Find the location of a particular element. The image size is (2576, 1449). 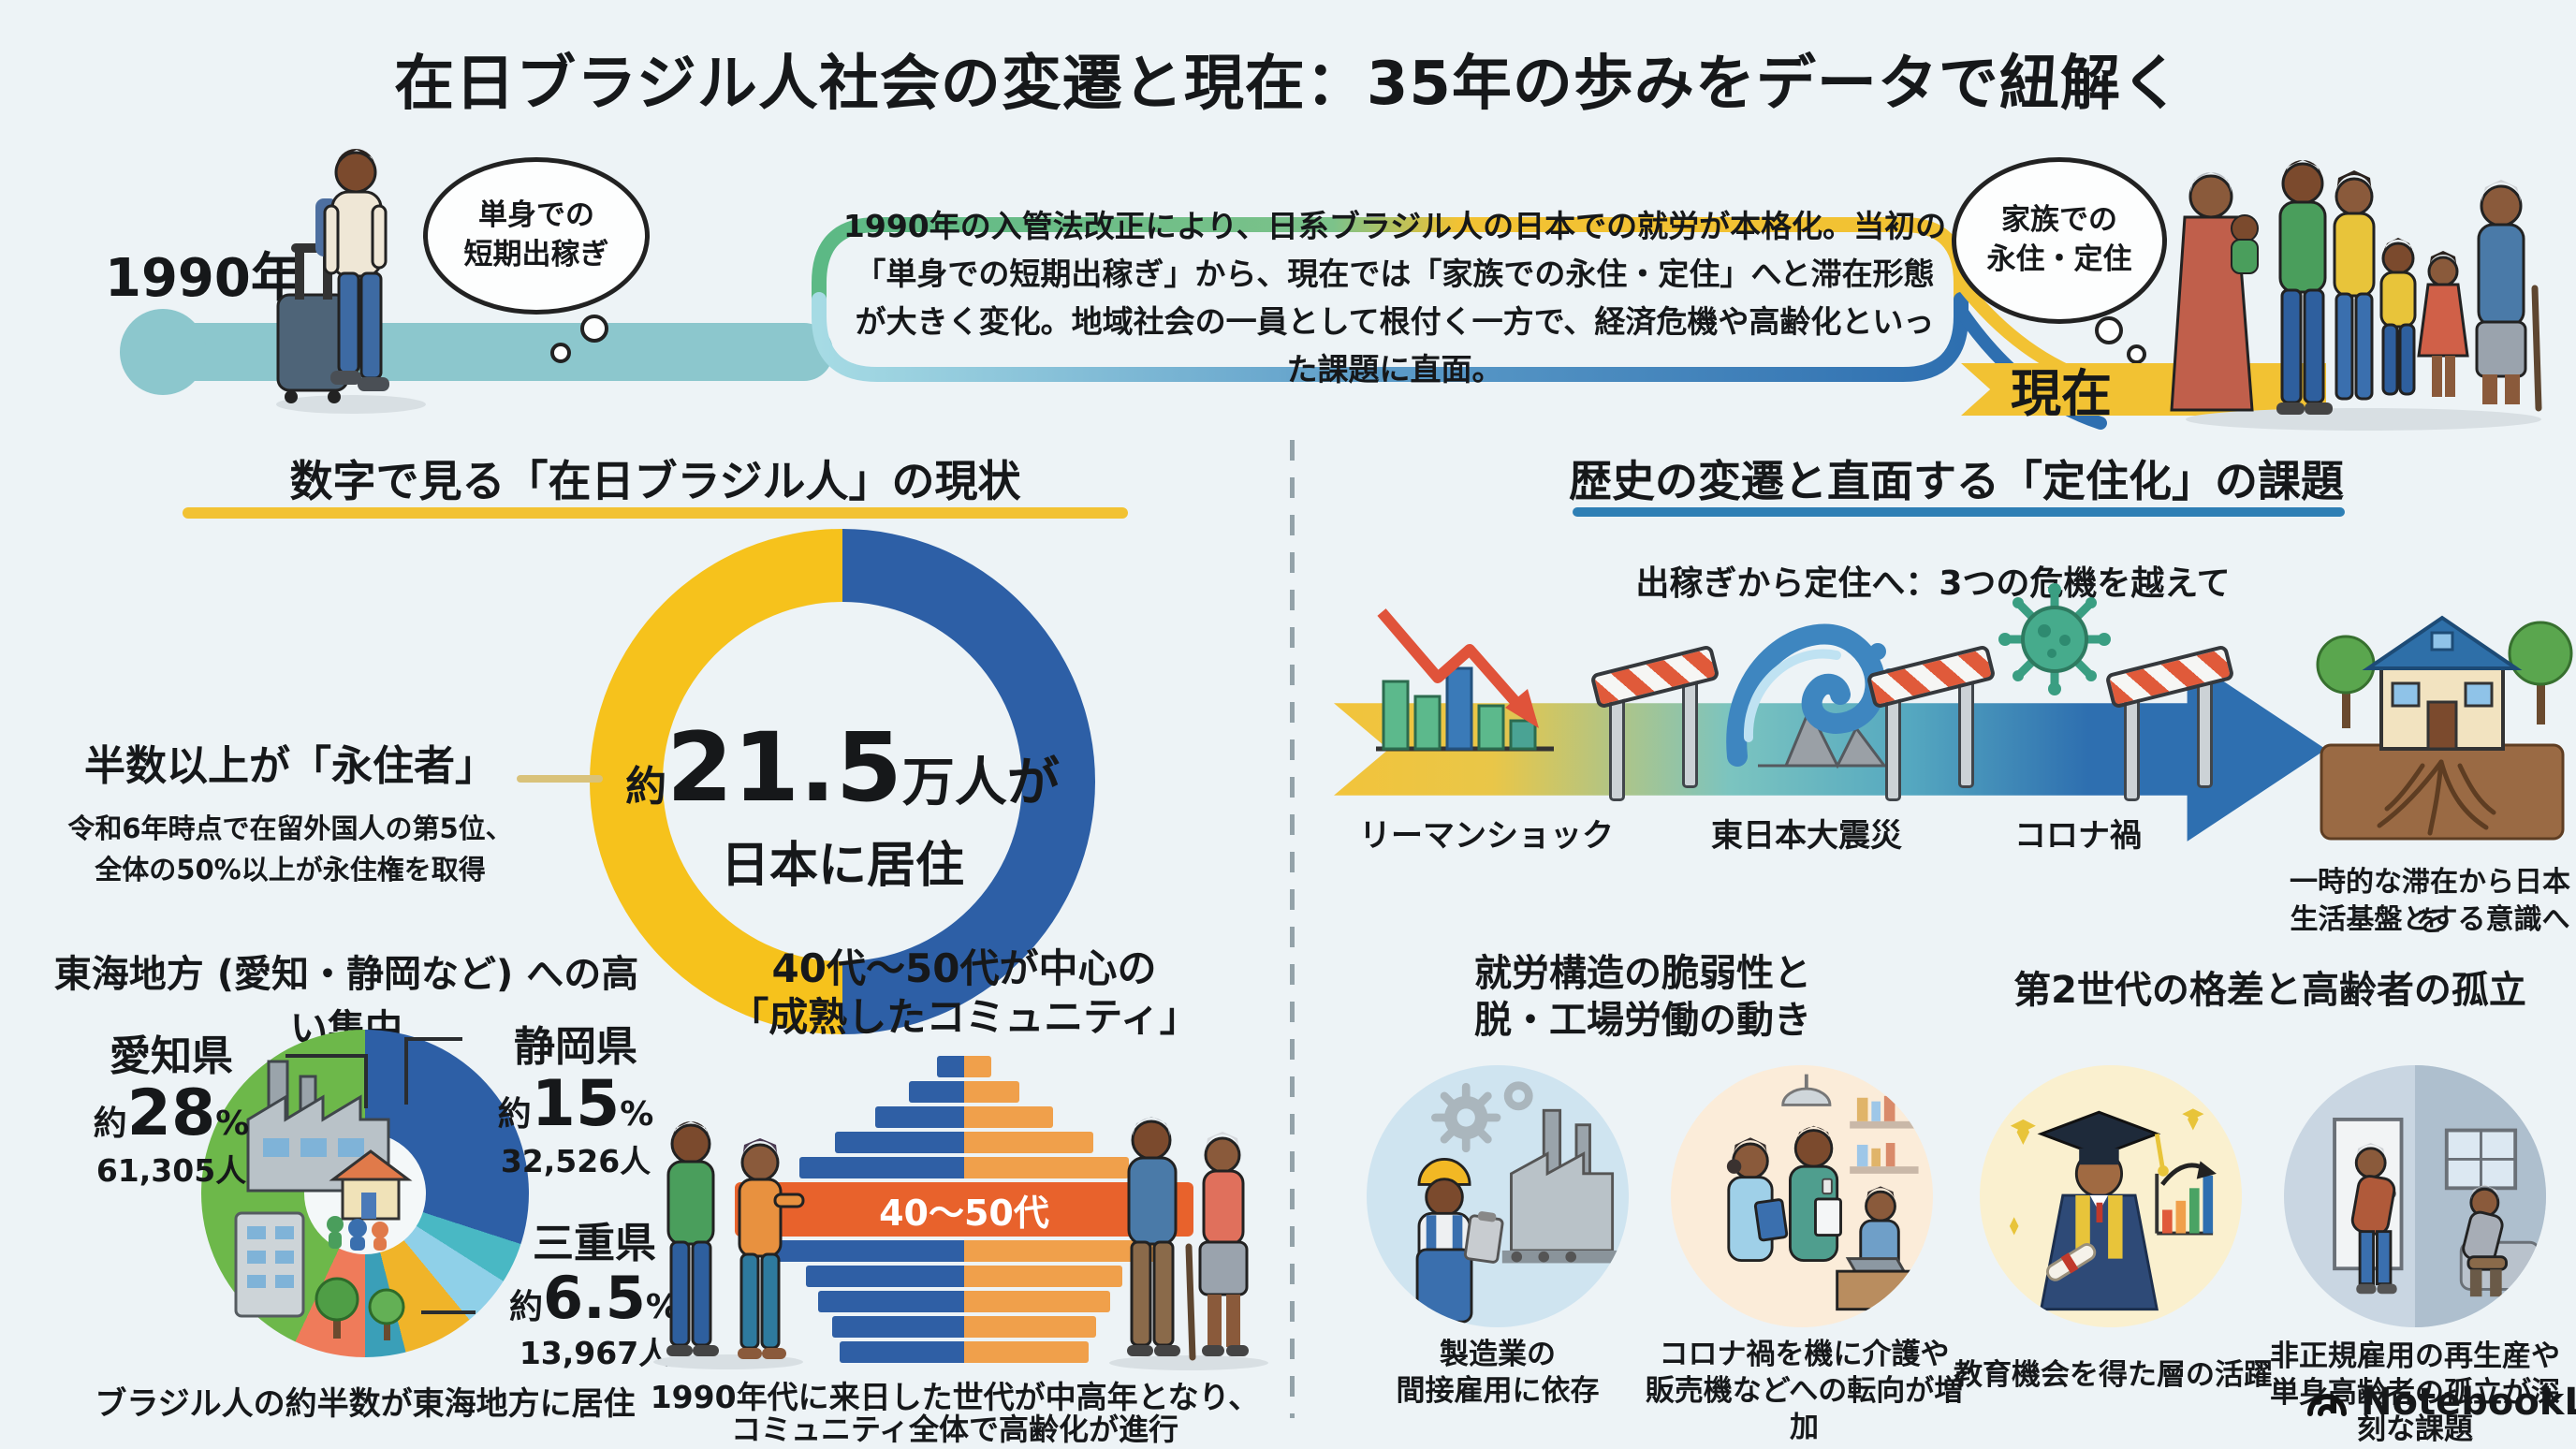

residents-donut-center: 約21.5万人が 日本に居住 is located at coordinates (842, 808).